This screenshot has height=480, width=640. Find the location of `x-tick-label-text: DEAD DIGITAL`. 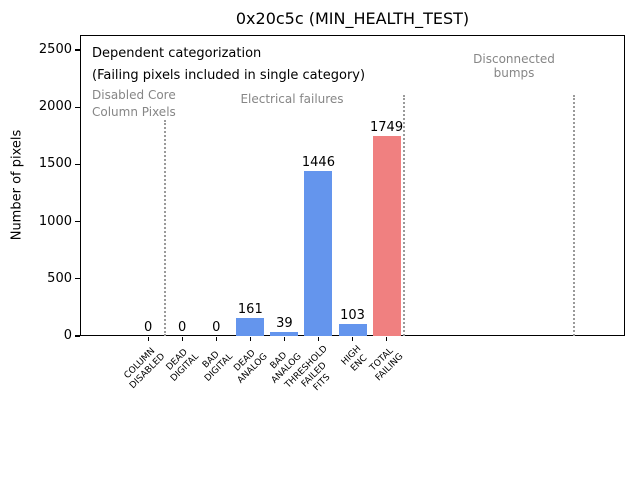

x-tick-label-text: DEAD DIGITAL is located at coordinates (182, 365).